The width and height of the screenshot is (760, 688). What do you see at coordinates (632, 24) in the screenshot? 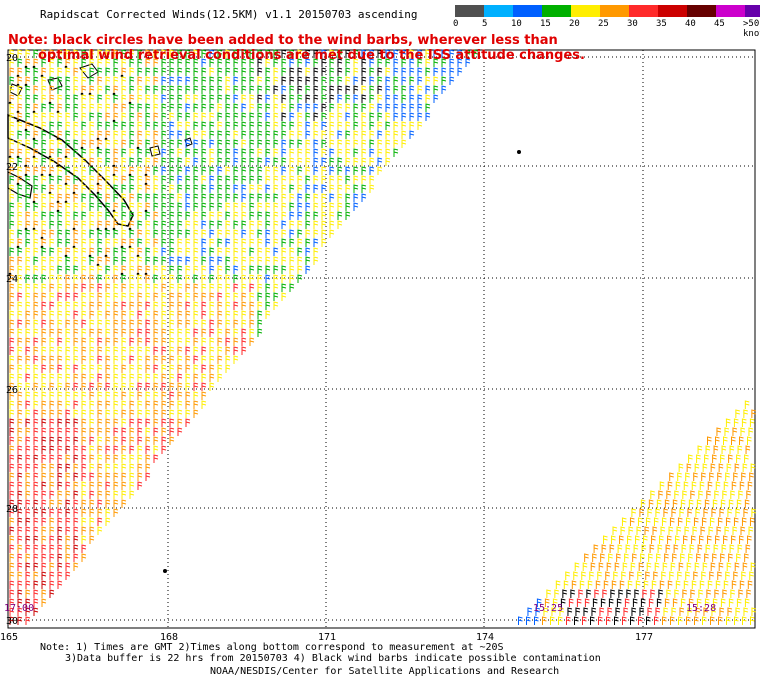
I see `legend-label: 30` at bounding box center [632, 24].